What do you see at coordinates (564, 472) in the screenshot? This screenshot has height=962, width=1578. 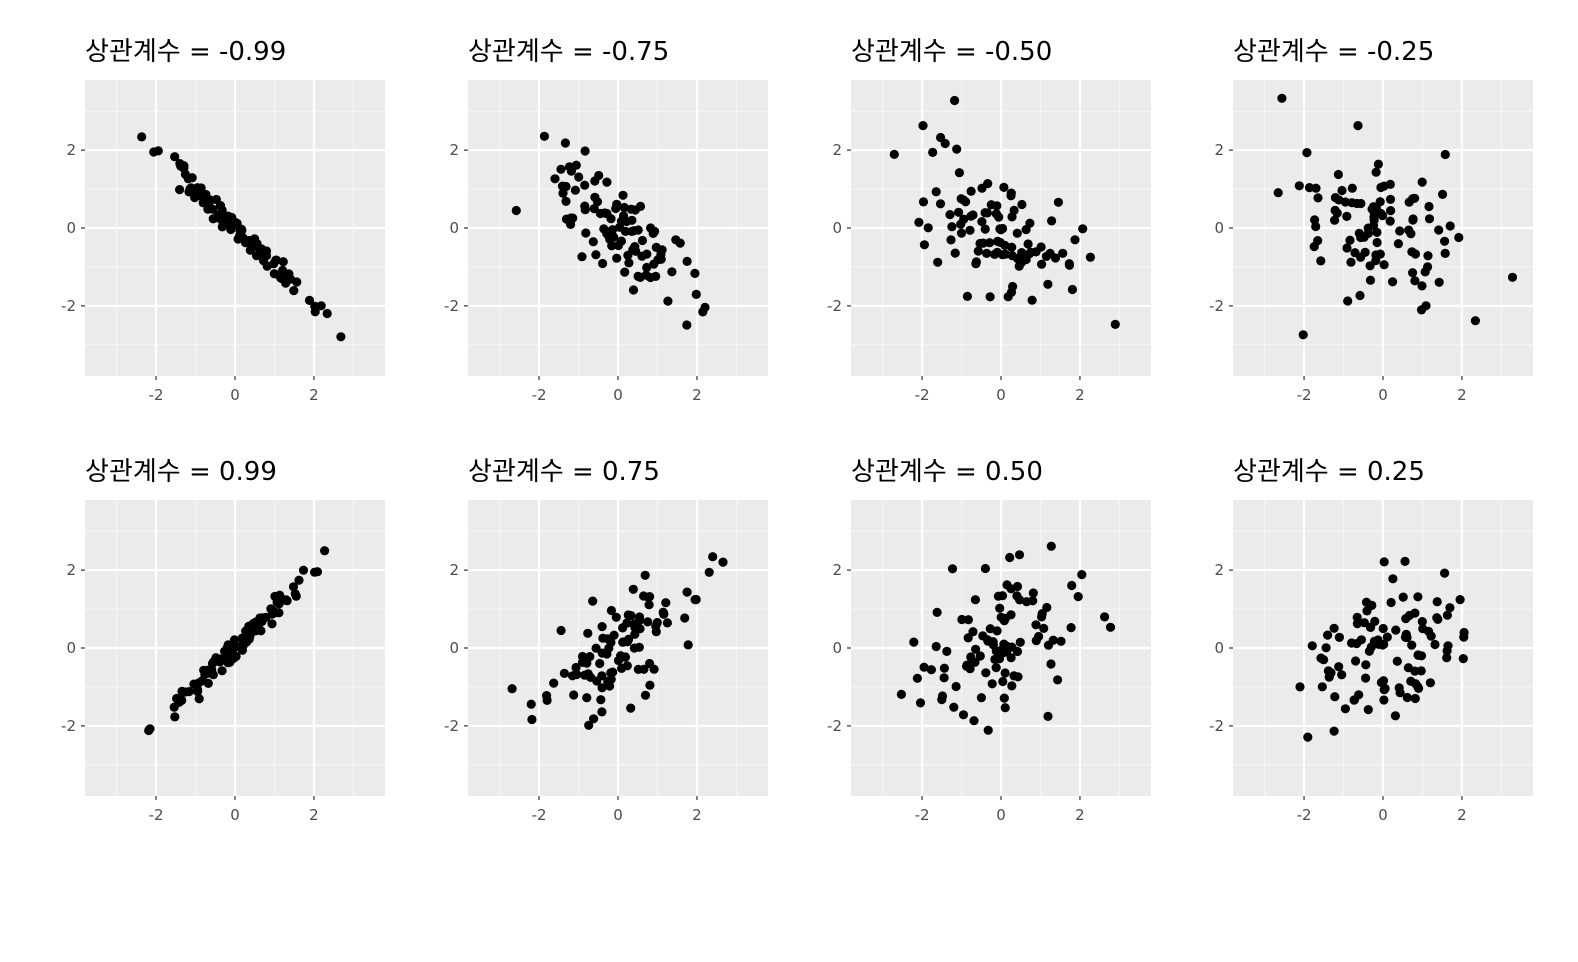 I see `panel-title: 상관계수 = 0.75` at bounding box center [564, 472].